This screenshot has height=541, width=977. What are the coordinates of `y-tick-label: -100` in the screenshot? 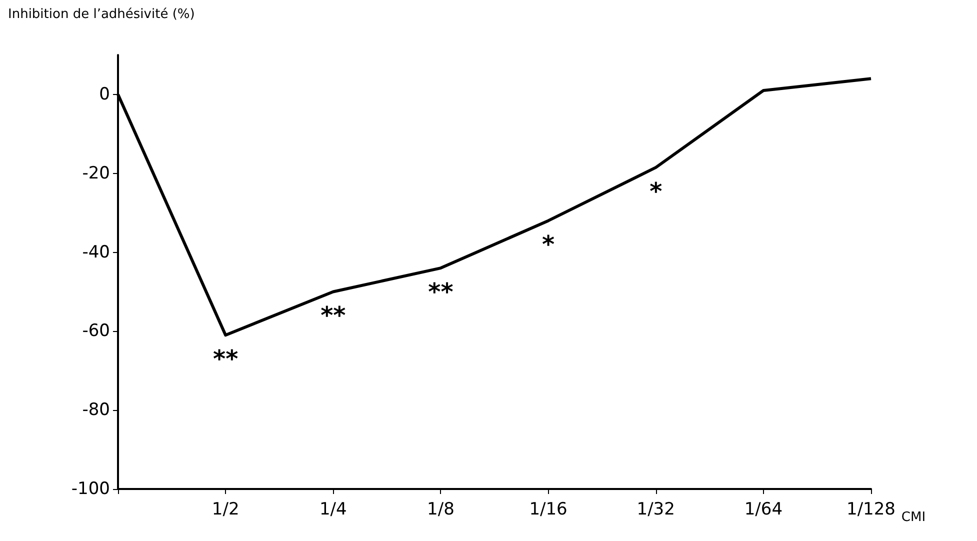 It's located at (90, 489).